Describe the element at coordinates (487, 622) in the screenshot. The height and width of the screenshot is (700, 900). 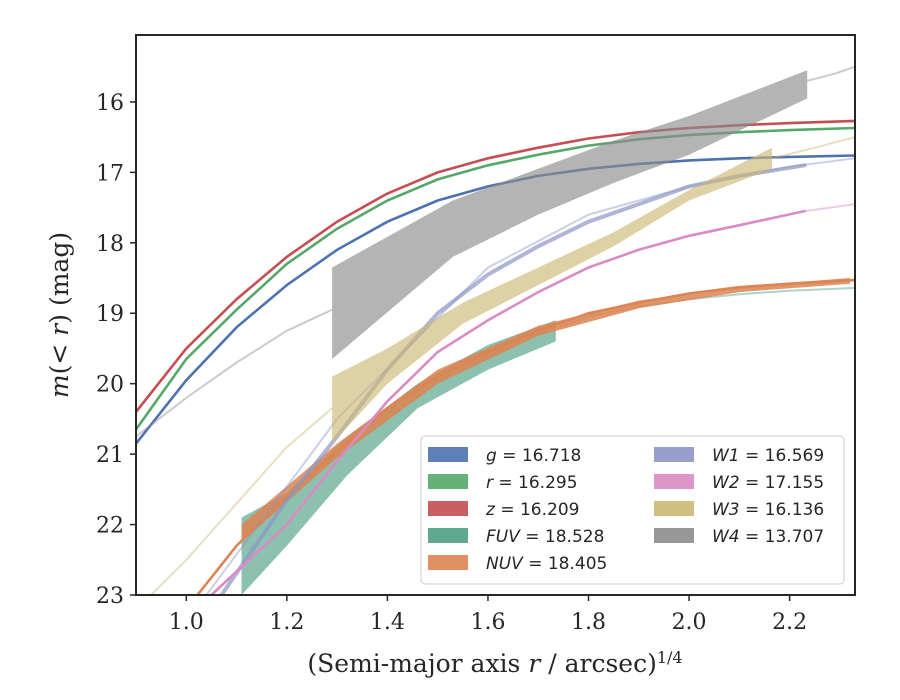
I see `x-tick-label: 1.6` at that location.